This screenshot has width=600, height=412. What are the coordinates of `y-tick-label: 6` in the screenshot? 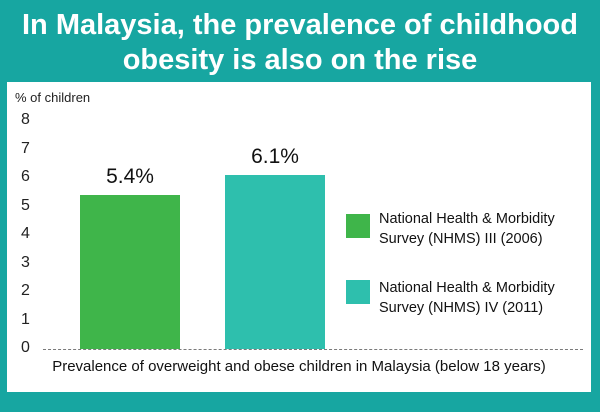 It's located at (25, 176).